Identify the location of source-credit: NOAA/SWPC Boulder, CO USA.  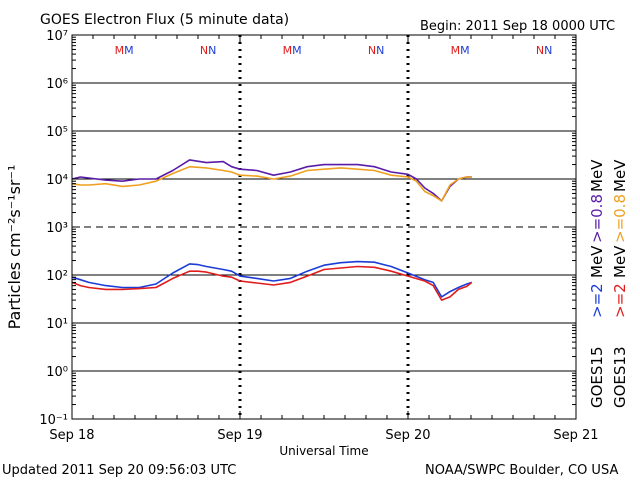
(521, 470).